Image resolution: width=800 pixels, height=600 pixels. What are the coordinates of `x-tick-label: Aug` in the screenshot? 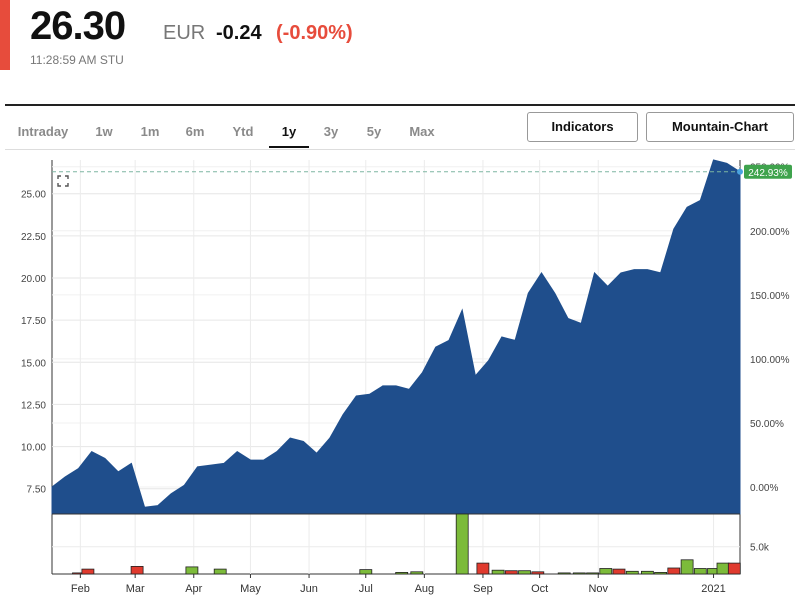 It's located at (425, 589).